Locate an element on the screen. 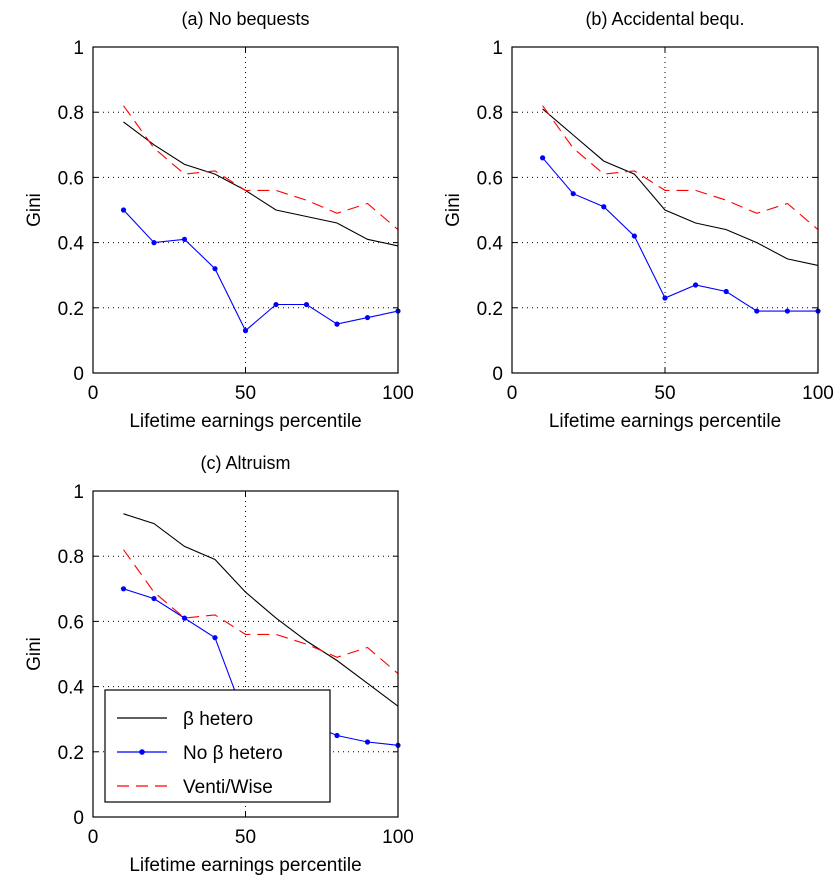 This screenshot has height=875, width=840. chart-title: (b) Accidental bequ. is located at coordinates (664, 19).